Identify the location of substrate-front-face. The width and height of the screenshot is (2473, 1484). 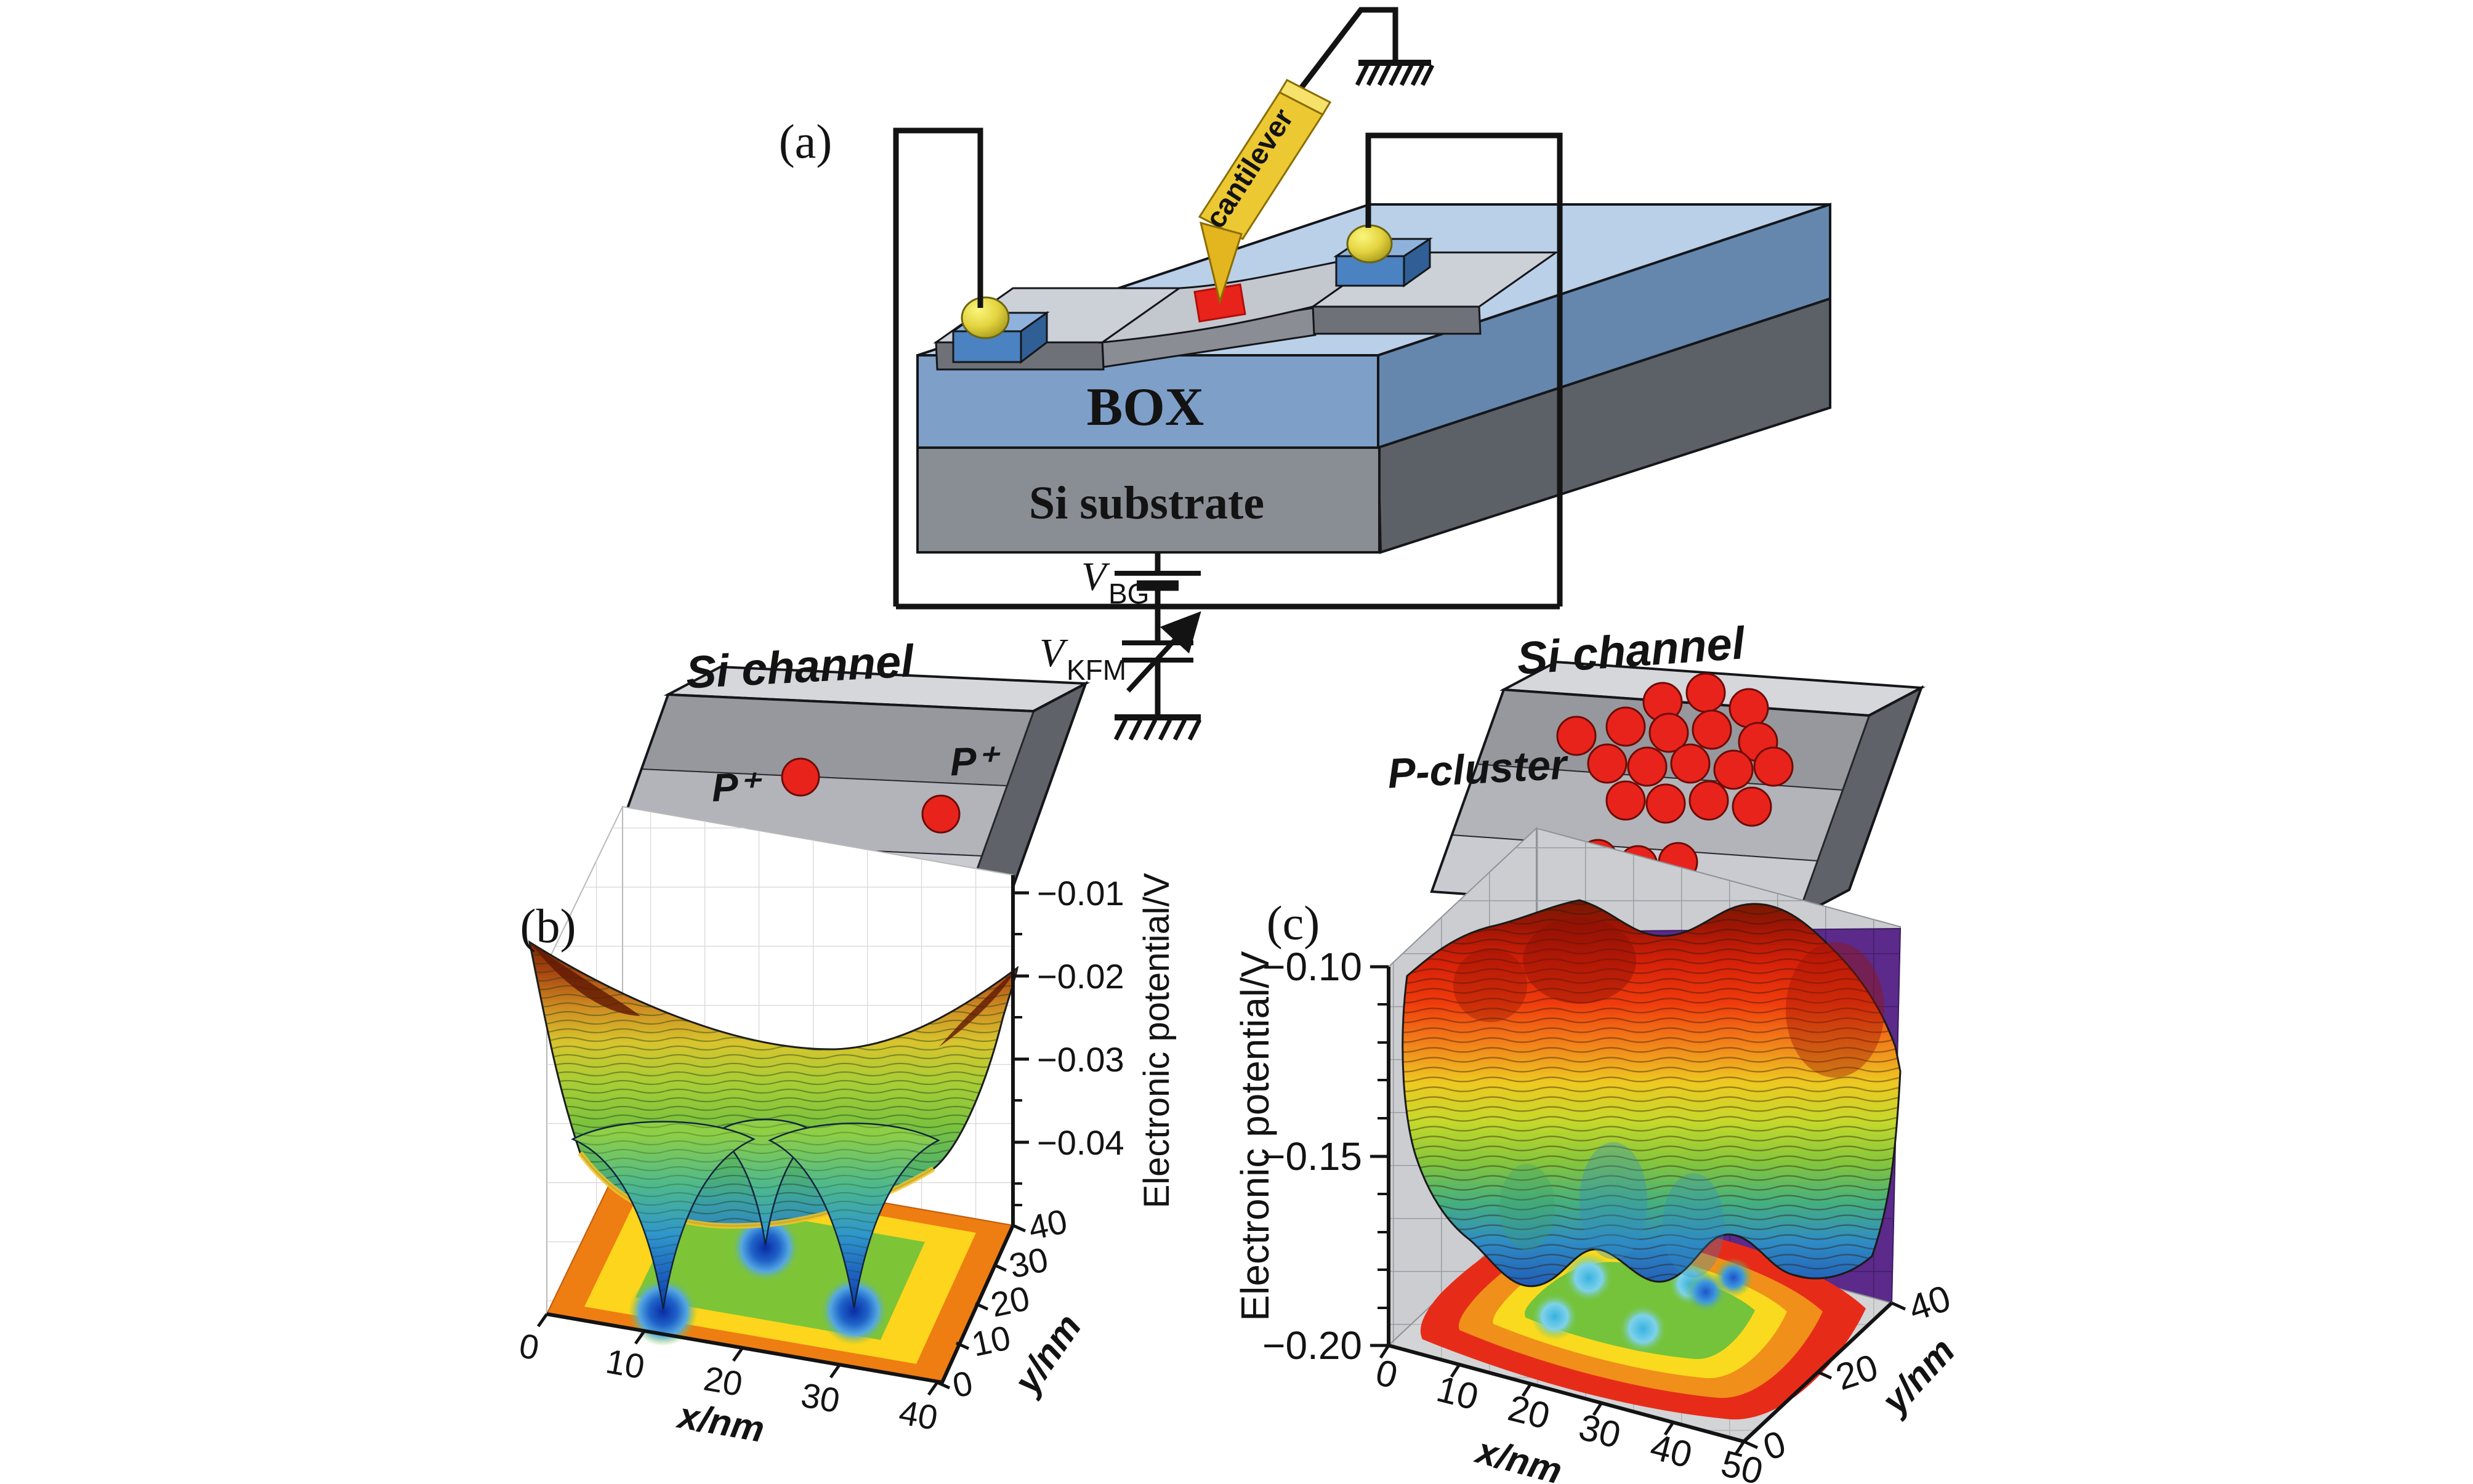
(1148, 500).